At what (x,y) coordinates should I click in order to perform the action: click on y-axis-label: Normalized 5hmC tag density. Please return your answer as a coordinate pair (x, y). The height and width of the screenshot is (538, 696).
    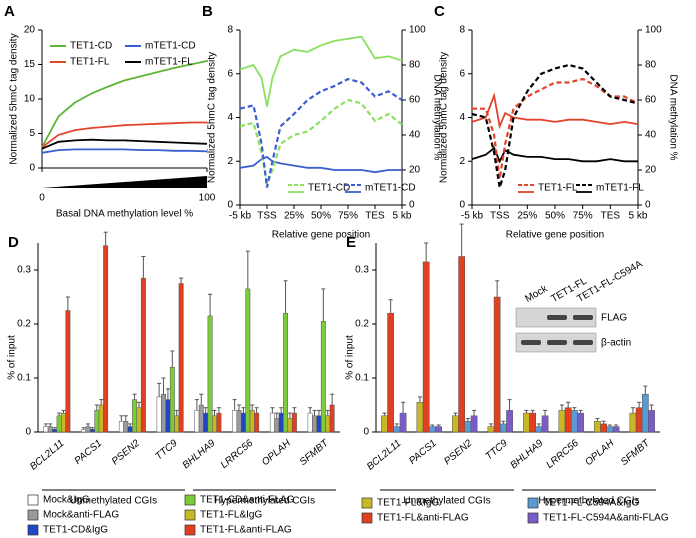
    Looking at the image, I should click on (444, 117).